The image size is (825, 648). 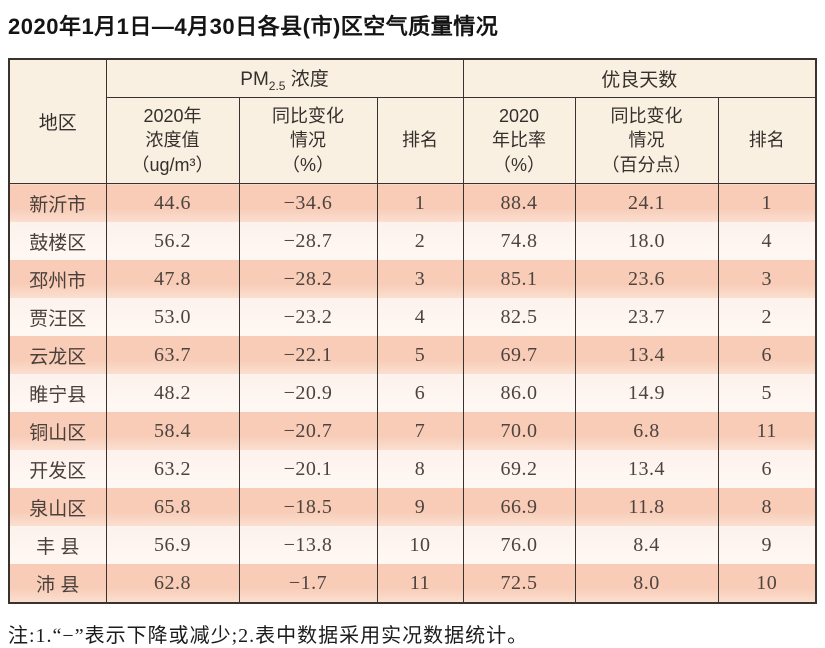 I want to click on cell-region: 贾汪区, so click(x=57, y=317).